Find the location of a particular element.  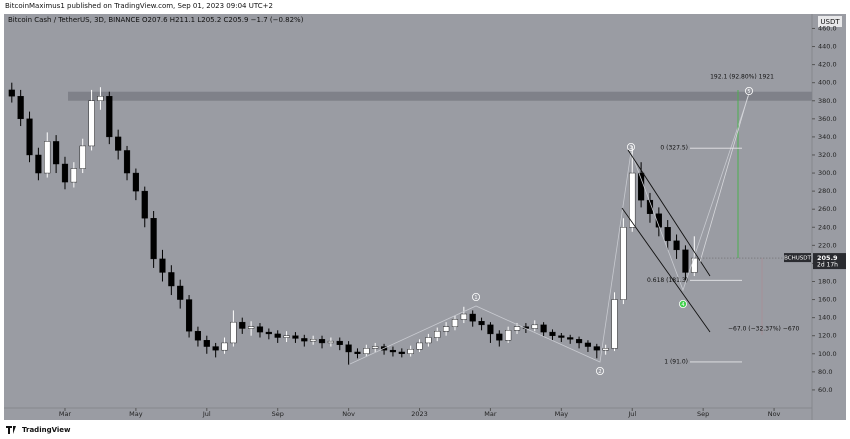

y-tick-label: 160.0 is located at coordinates (827, 300).